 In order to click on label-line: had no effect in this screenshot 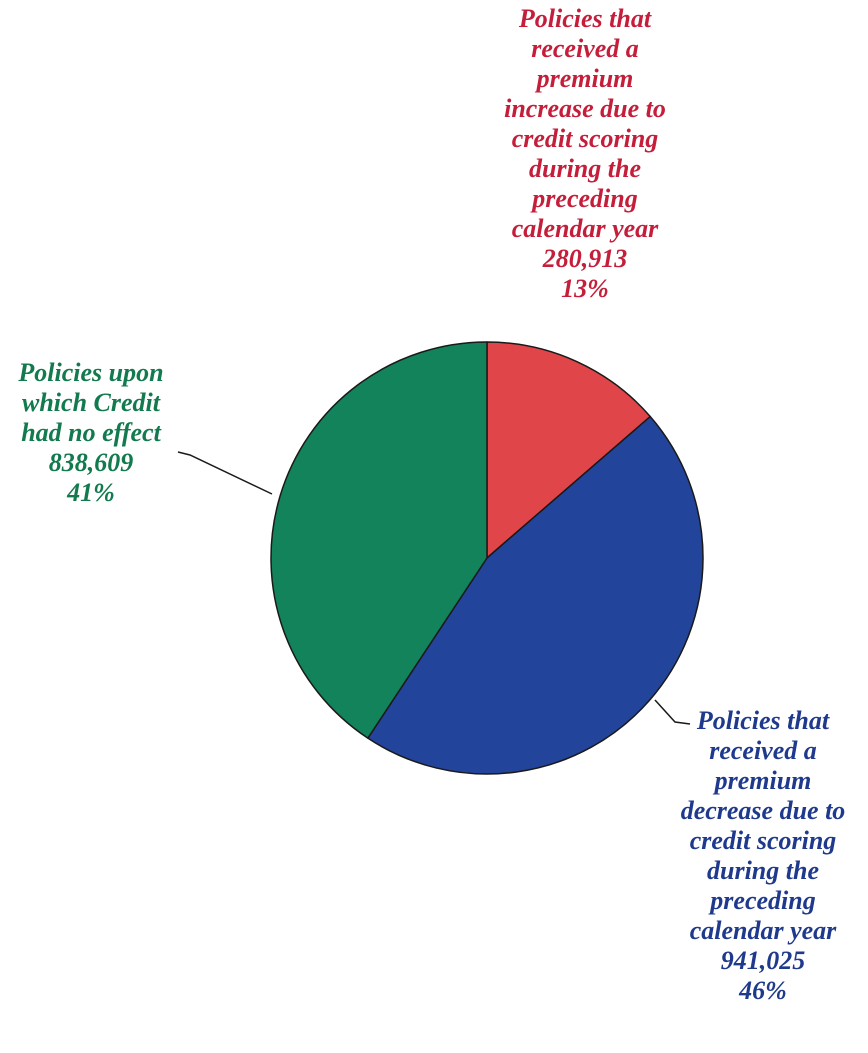, I will do `click(91, 432)`.